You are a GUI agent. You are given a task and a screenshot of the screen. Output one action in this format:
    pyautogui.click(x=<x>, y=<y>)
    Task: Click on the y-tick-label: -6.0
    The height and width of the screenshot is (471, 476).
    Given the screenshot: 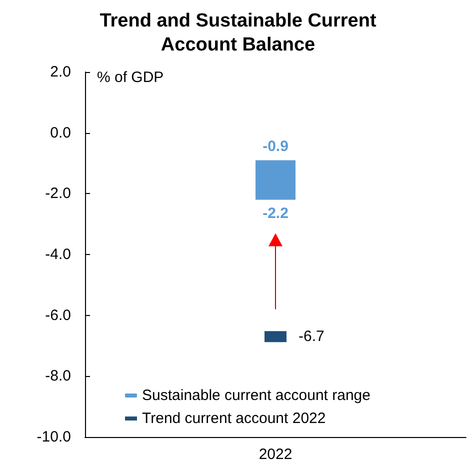 What is the action you would take?
    pyautogui.click(x=58, y=315)
    